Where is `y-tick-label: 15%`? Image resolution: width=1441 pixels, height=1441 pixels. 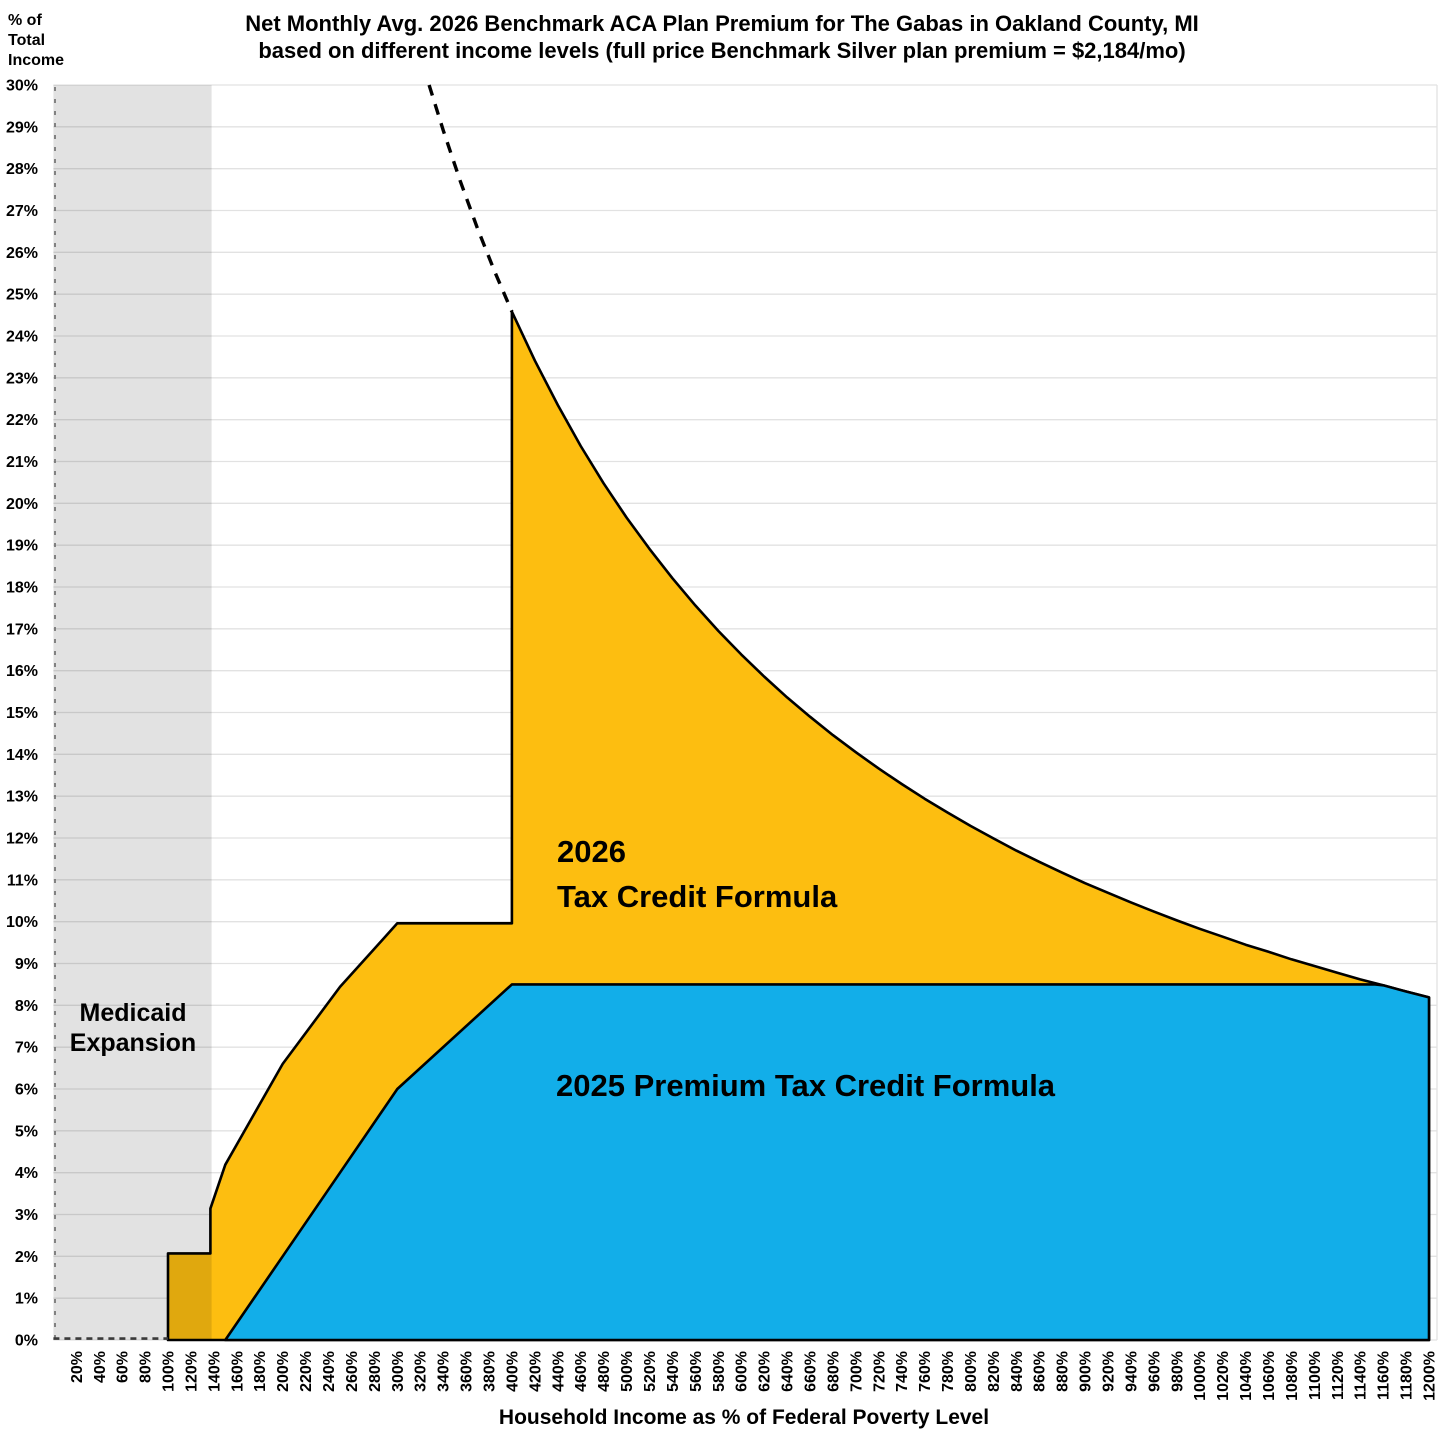
y-tick-label: 15% is located at coordinates (22, 713).